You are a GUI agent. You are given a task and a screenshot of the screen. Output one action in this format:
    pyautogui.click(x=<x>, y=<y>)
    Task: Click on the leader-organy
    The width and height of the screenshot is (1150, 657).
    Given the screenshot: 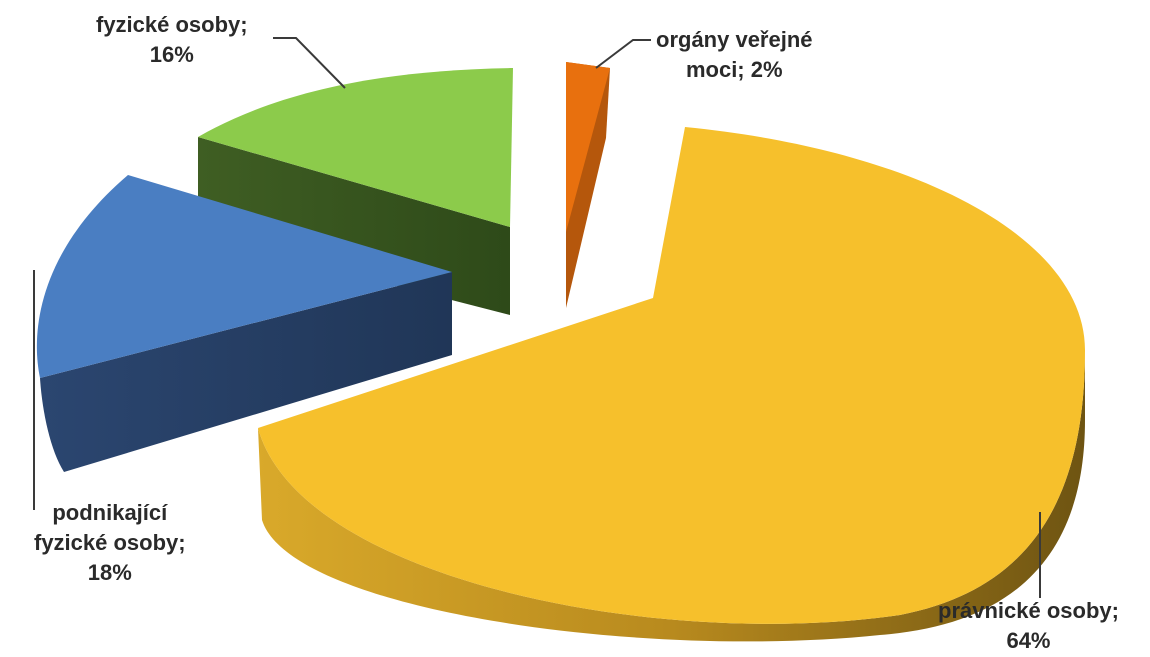 What is the action you would take?
    pyautogui.click(x=623, y=54)
    